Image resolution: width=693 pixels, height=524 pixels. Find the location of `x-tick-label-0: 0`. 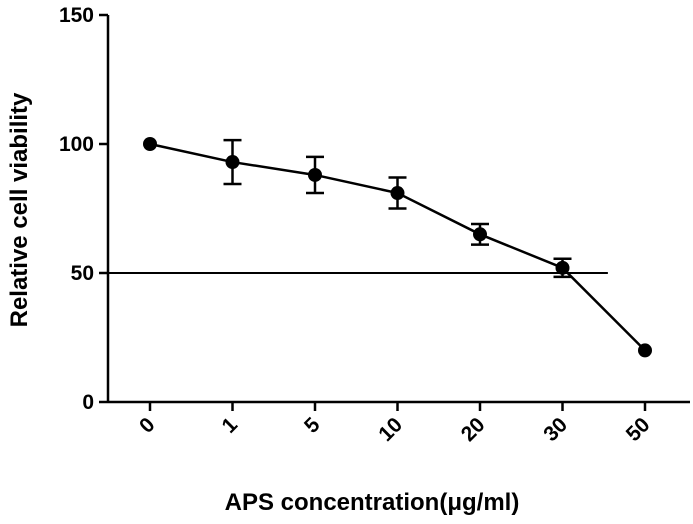

x-tick-label-0: 0 is located at coordinates (147, 425).